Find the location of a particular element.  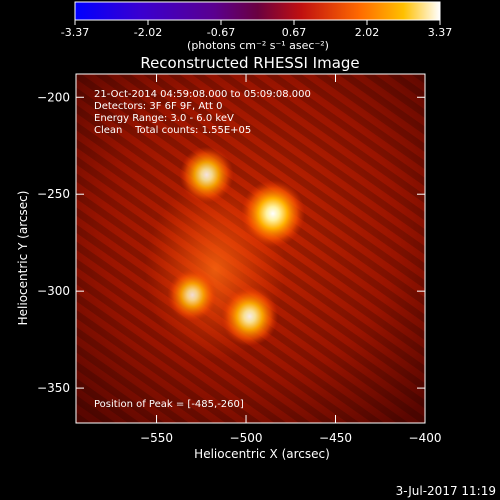

peak-position-label: Position of Peak = [-485,-260] is located at coordinates (169, 404).